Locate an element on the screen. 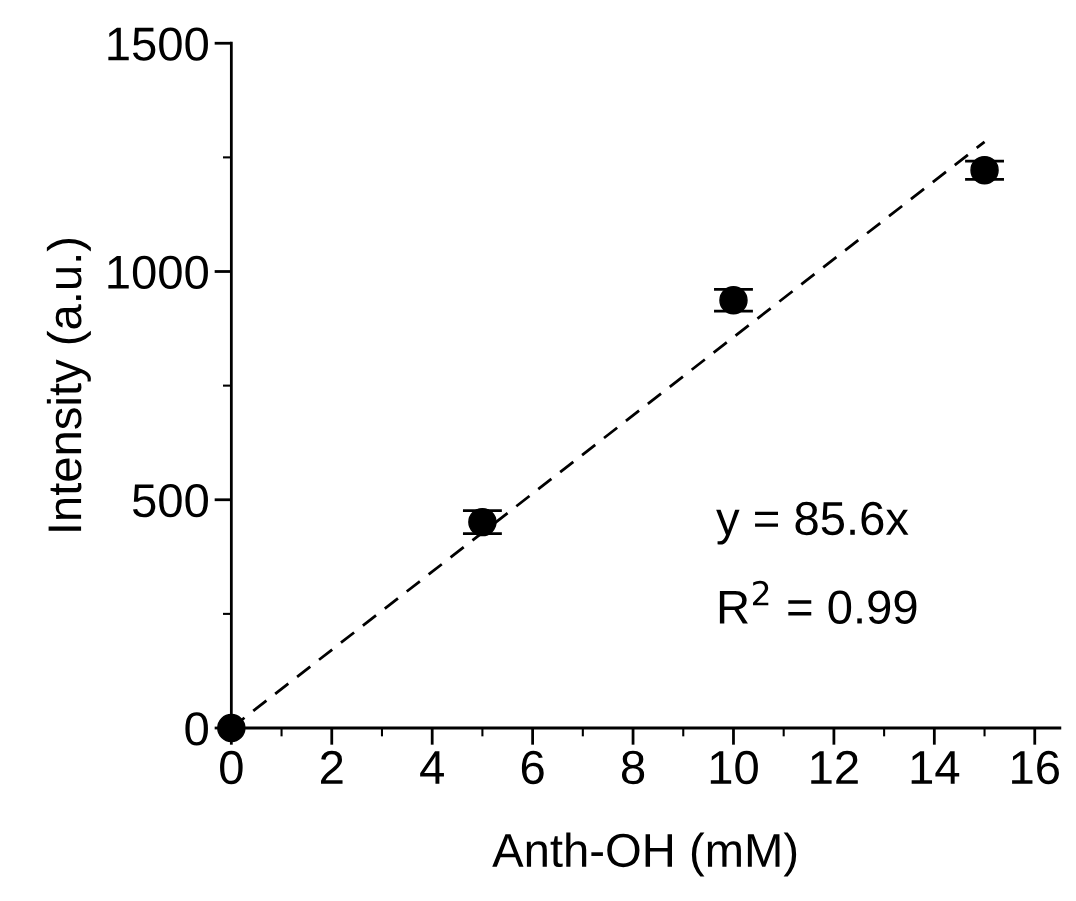  y-tick-label: 1500 is located at coordinates (158, 44).